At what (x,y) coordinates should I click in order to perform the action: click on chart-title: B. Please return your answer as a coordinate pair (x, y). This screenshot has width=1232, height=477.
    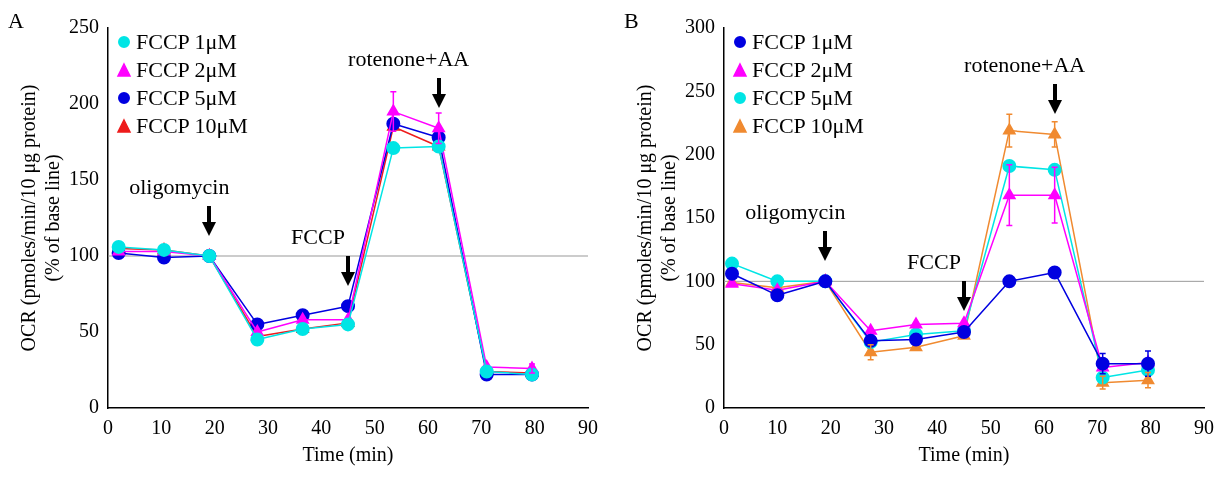
    Looking at the image, I should click on (631, 21).